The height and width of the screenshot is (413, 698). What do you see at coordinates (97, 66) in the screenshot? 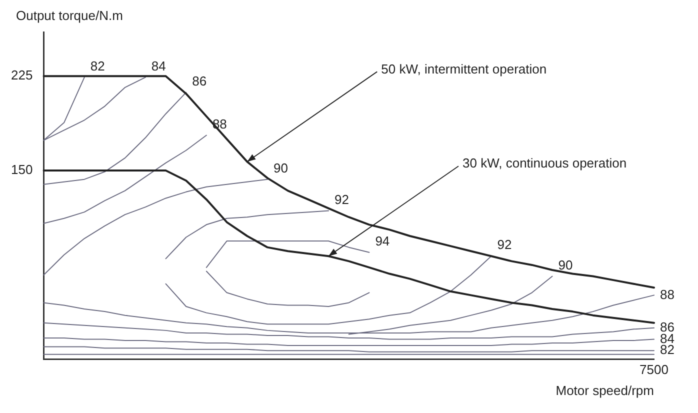
I see `series-label: 82` at bounding box center [97, 66].